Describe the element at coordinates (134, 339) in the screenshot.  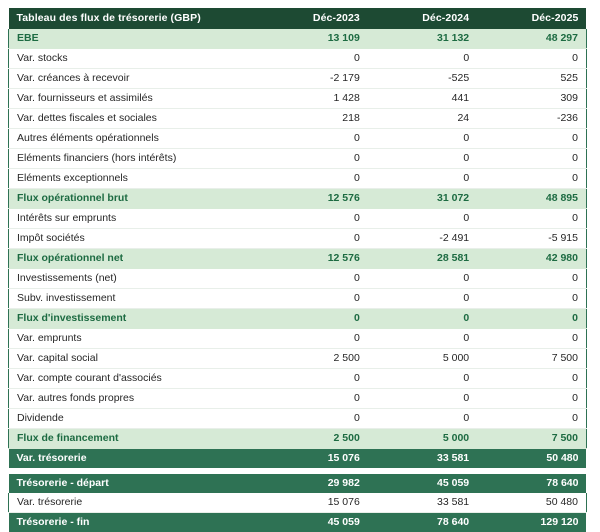
I see `row-label: Var. emprunts` at that location.